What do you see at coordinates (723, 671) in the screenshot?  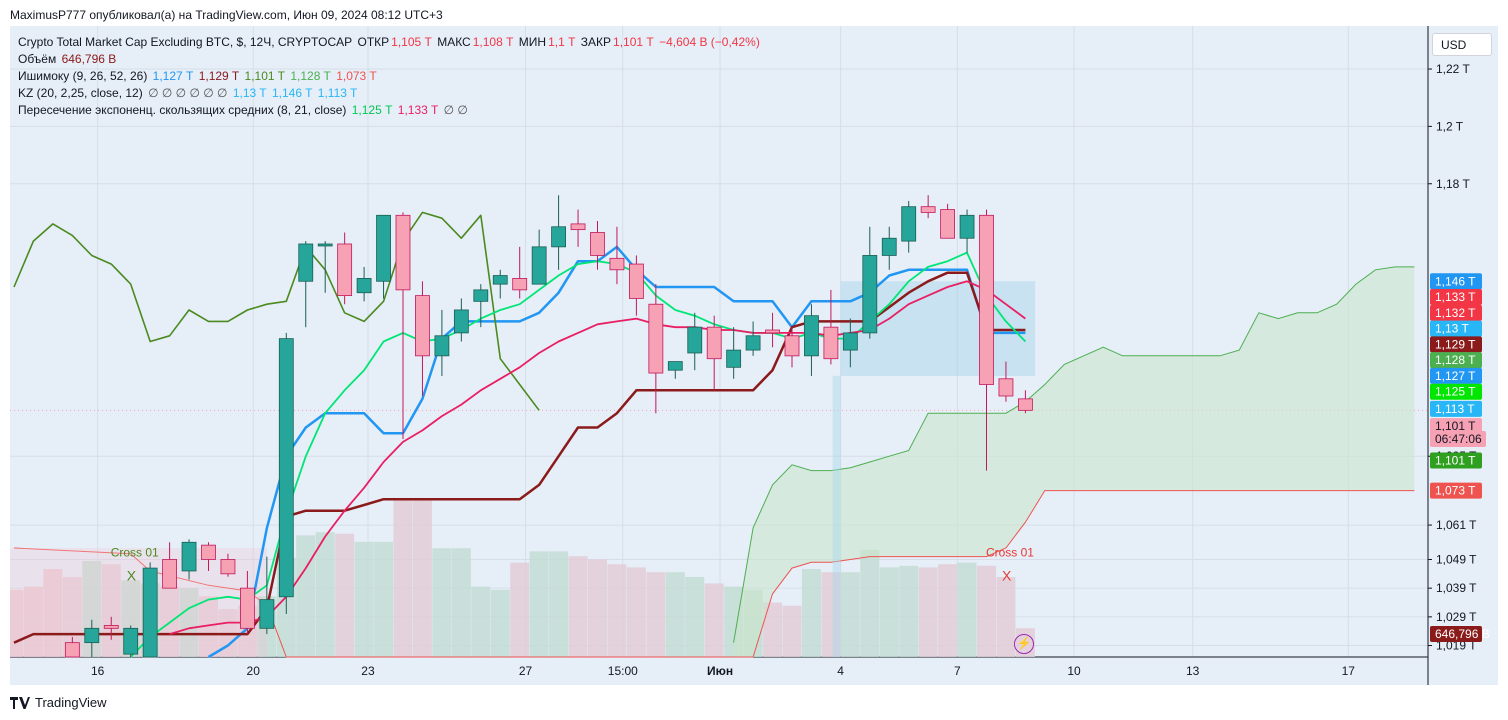 I see `time-axis: 16 20 23 27 15:00 Июн 4 7 10 13 17` at bounding box center [723, 671].